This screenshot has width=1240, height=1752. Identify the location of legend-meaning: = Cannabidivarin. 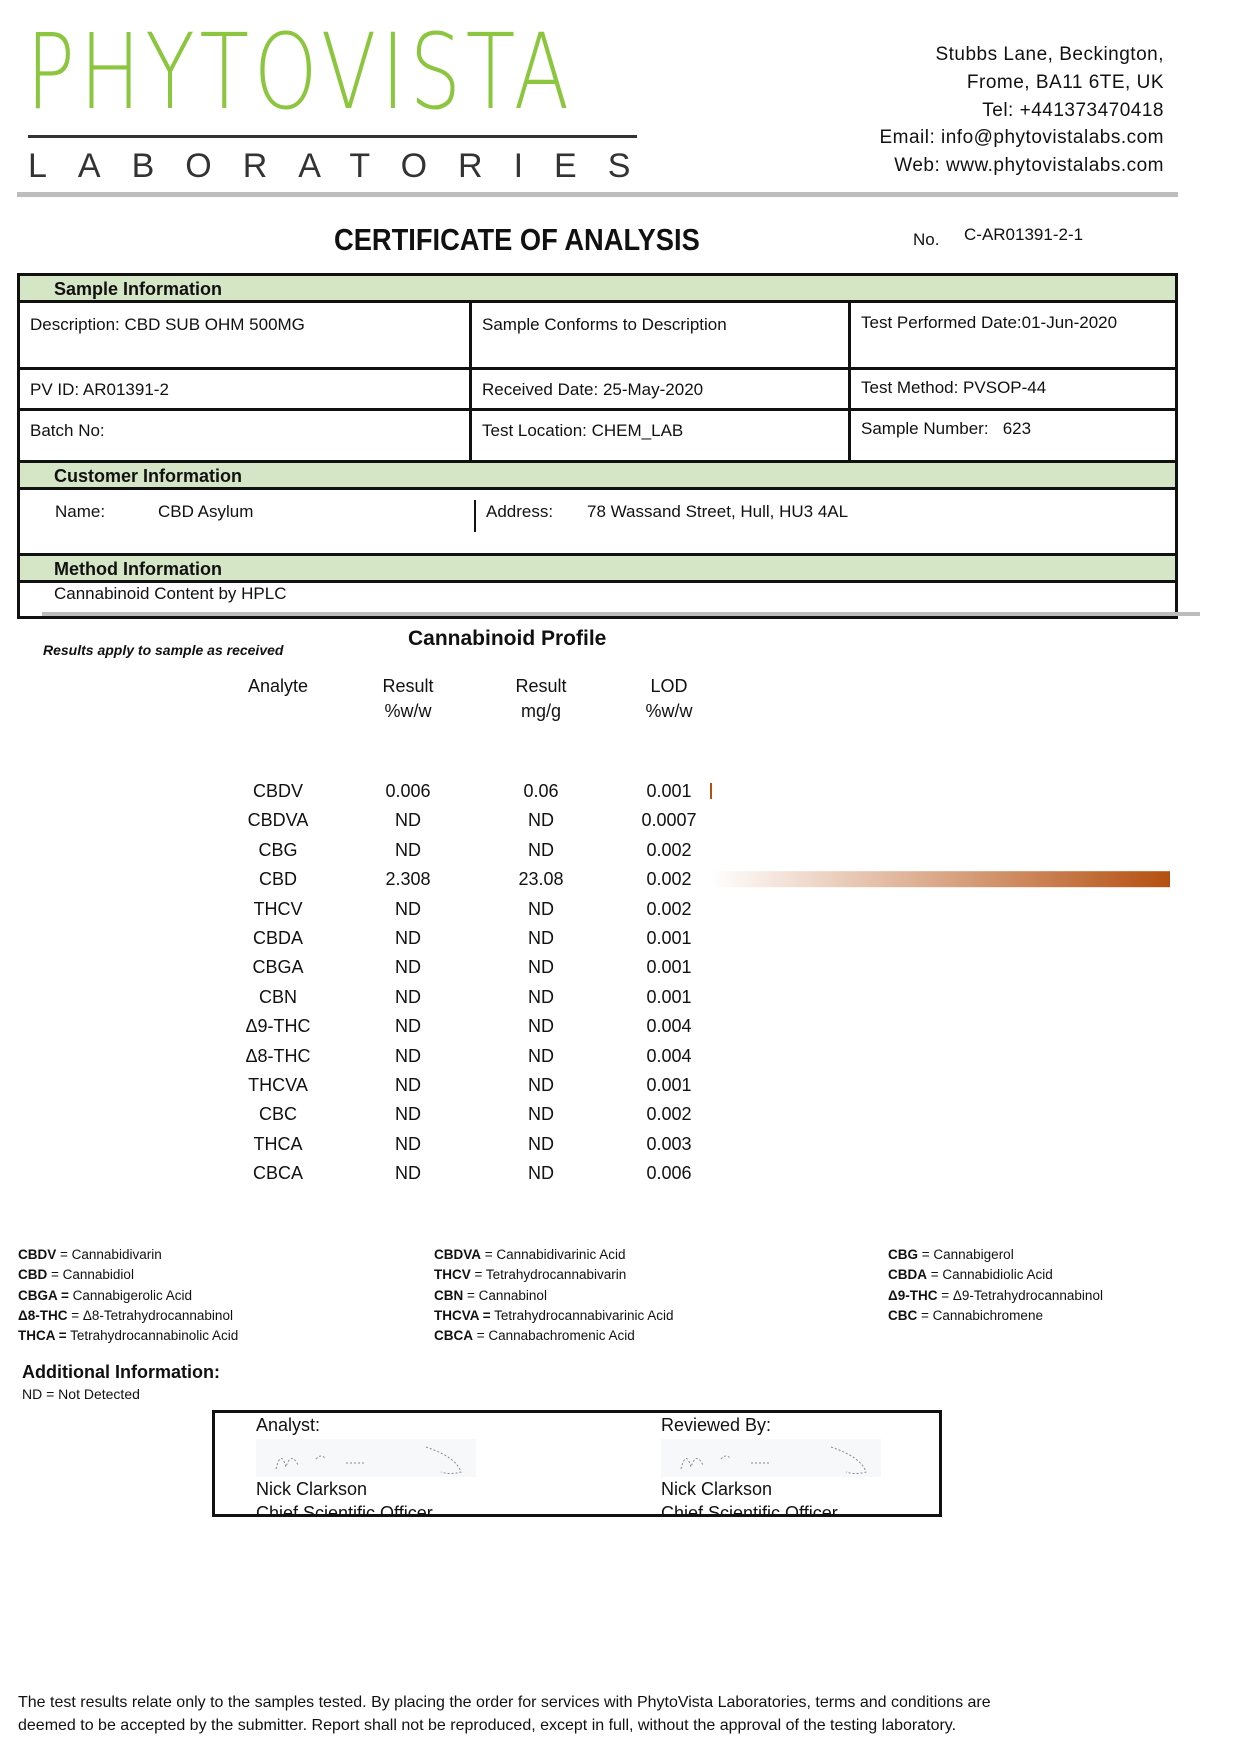
(109, 1254).